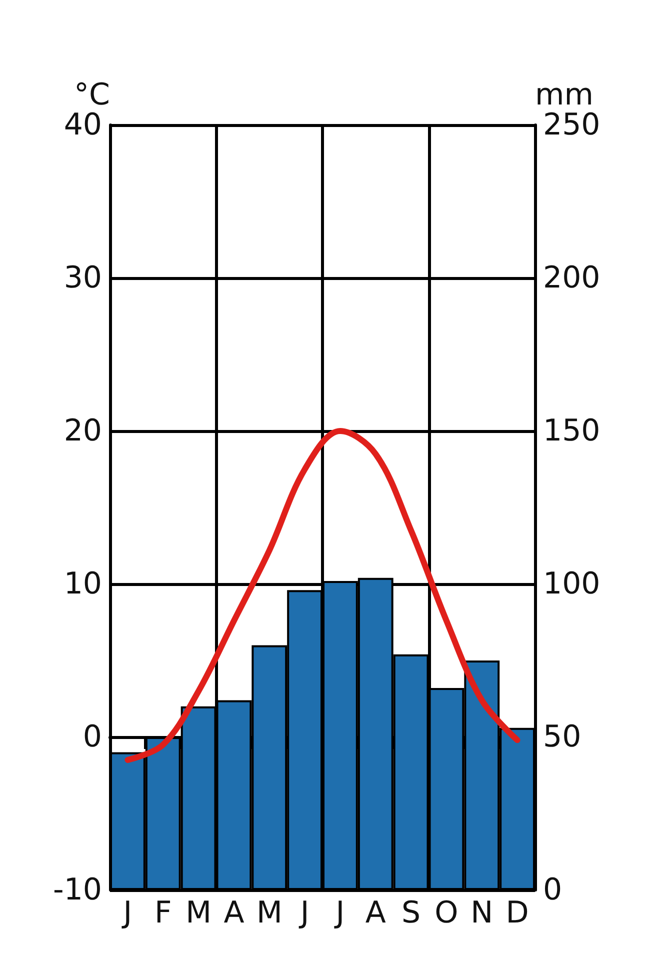 Image resolution: width=655 pixels, height=979 pixels. What do you see at coordinates (562, 737) in the screenshot?
I see `y2-tick-label: 50` at bounding box center [562, 737].